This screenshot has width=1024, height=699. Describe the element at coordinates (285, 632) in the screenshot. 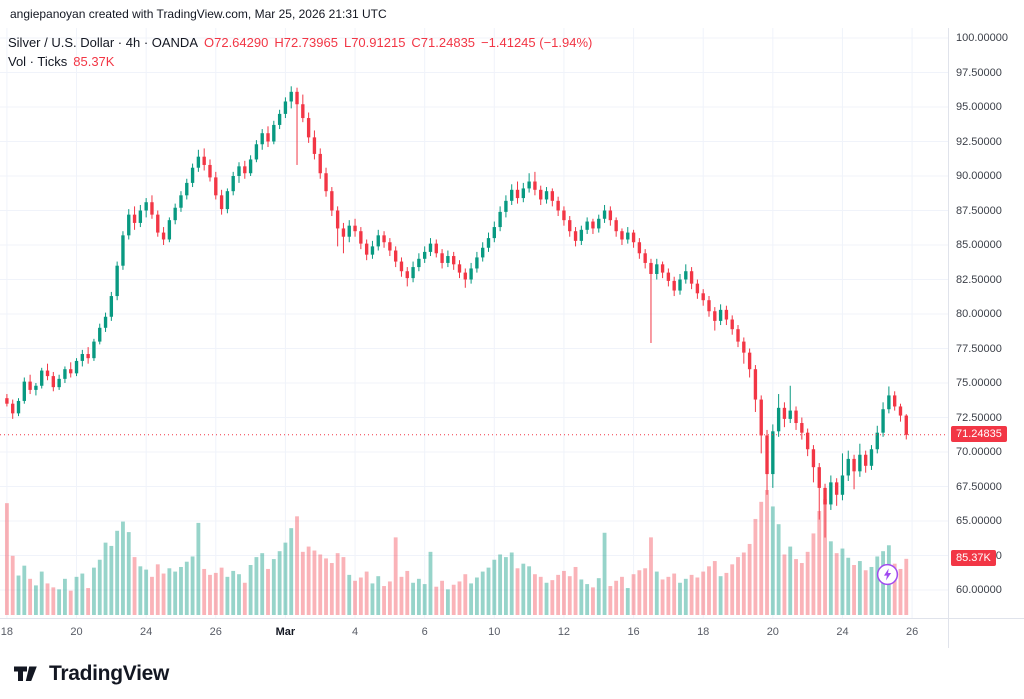

I see `time-axis-label: Mar` at that location.